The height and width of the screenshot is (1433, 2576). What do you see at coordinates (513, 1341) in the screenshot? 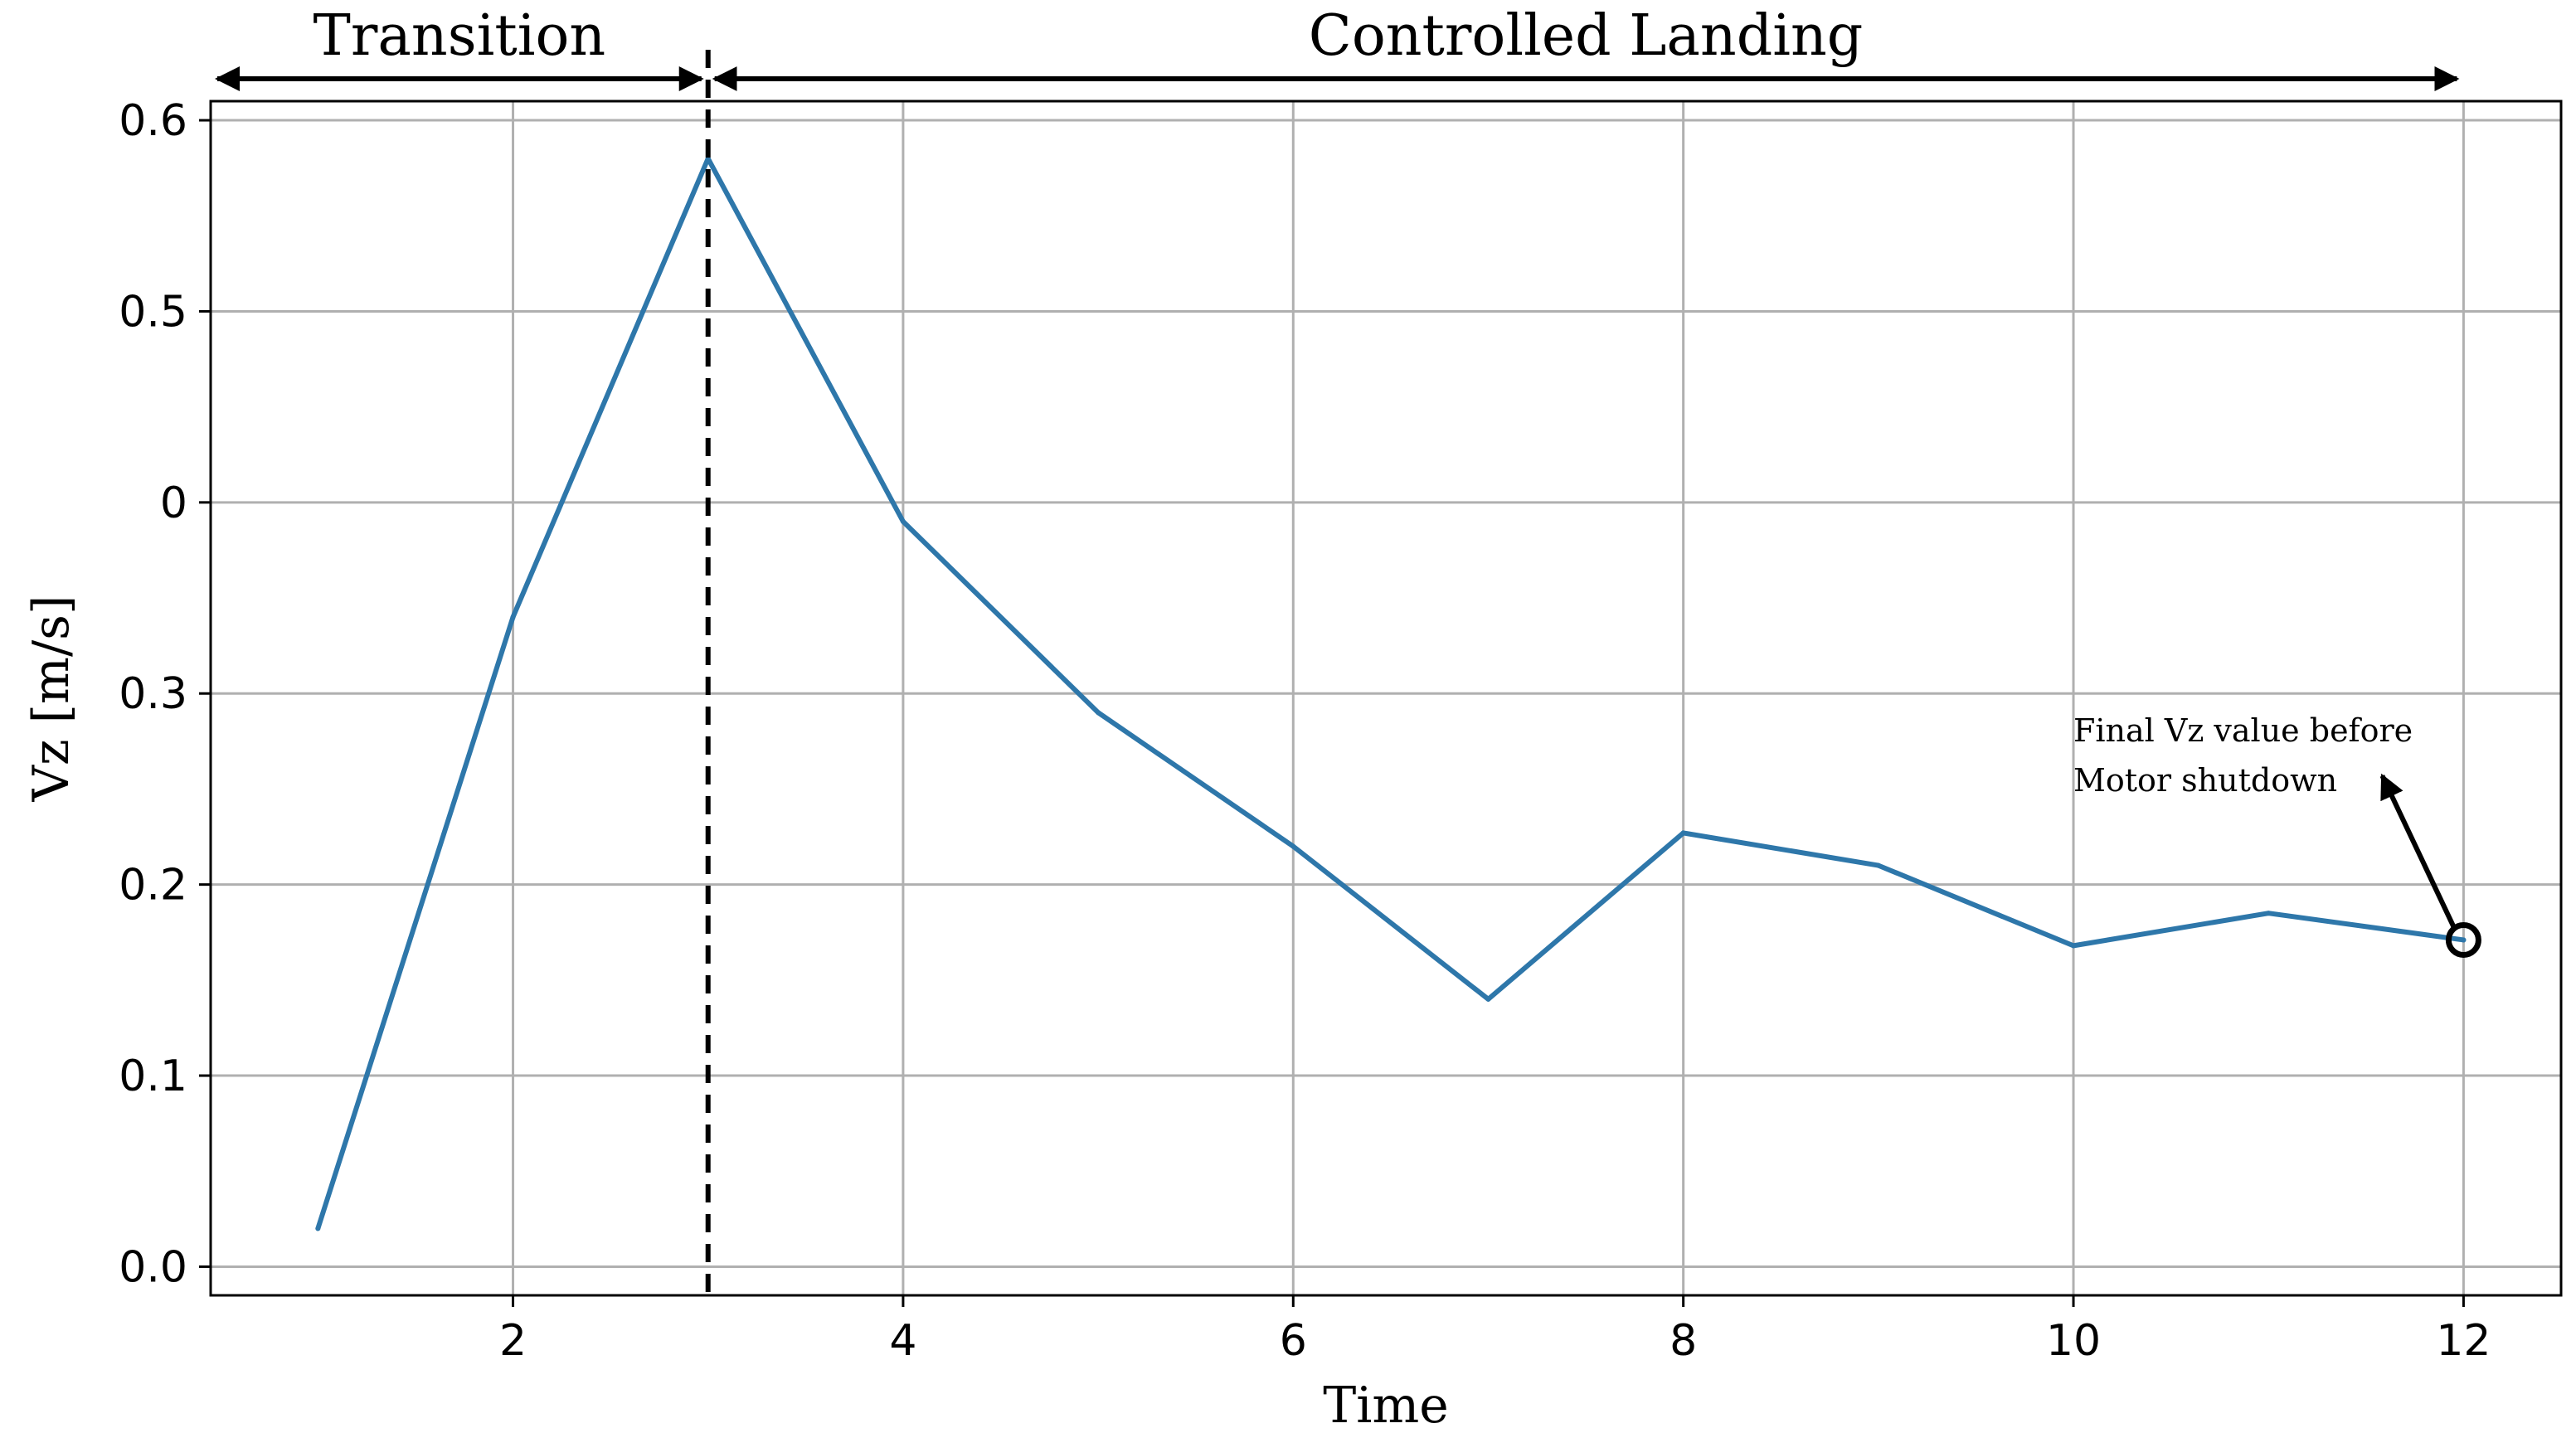
I see `x-tick-label: 2` at bounding box center [513, 1341].